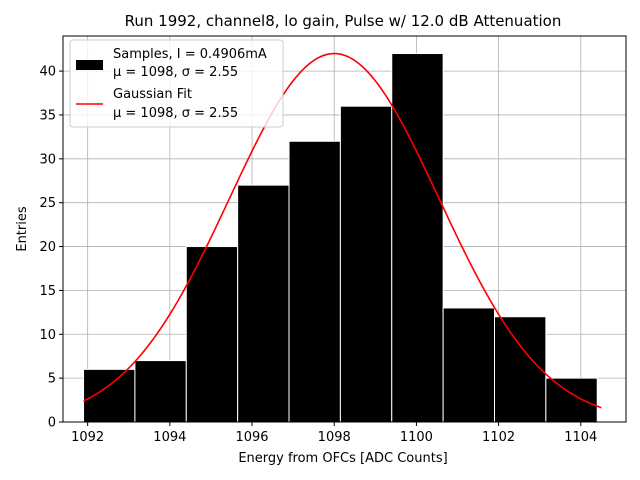  Describe the element at coordinates (152, 94) in the screenshot. I see `legend-fit-label: Gaussian Fit` at that location.